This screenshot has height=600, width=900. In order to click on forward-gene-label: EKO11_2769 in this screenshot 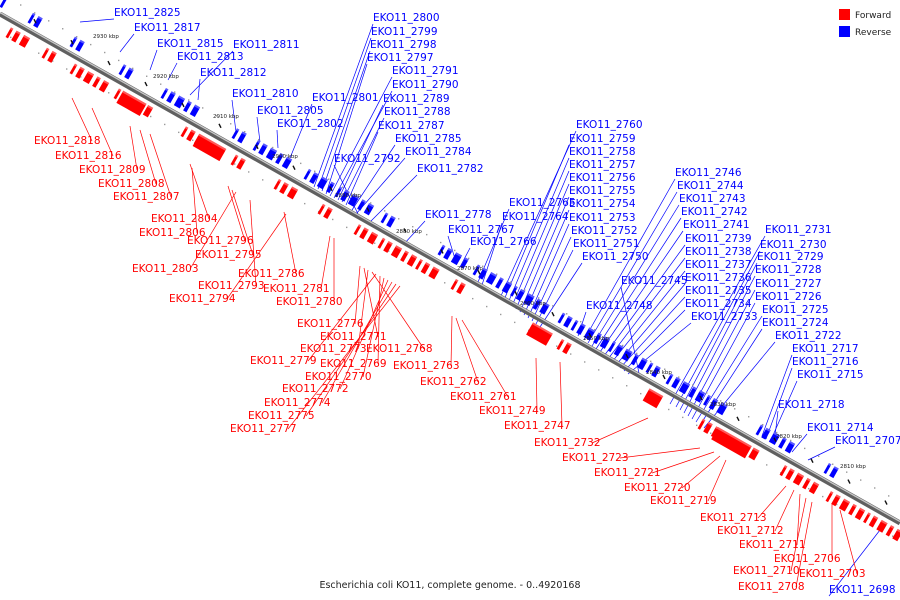, I will do `click(353, 364)`.